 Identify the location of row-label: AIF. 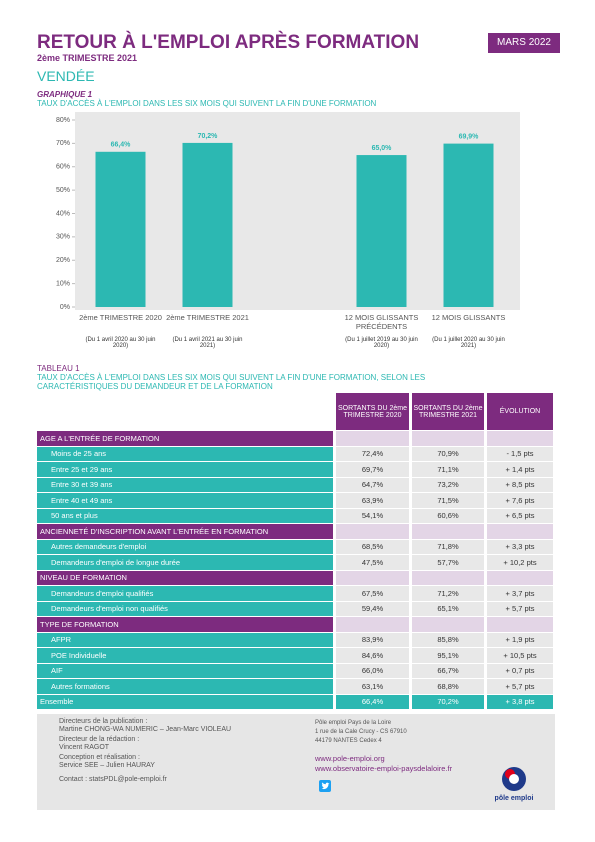
(185, 670).